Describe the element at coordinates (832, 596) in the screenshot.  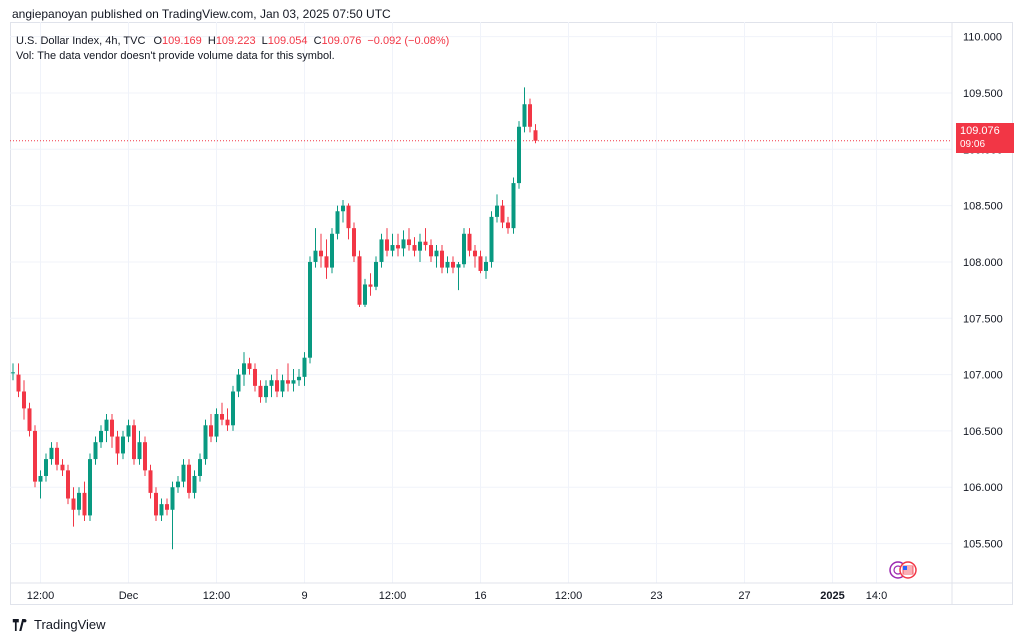
I see `x-tick-label: 2025` at that location.